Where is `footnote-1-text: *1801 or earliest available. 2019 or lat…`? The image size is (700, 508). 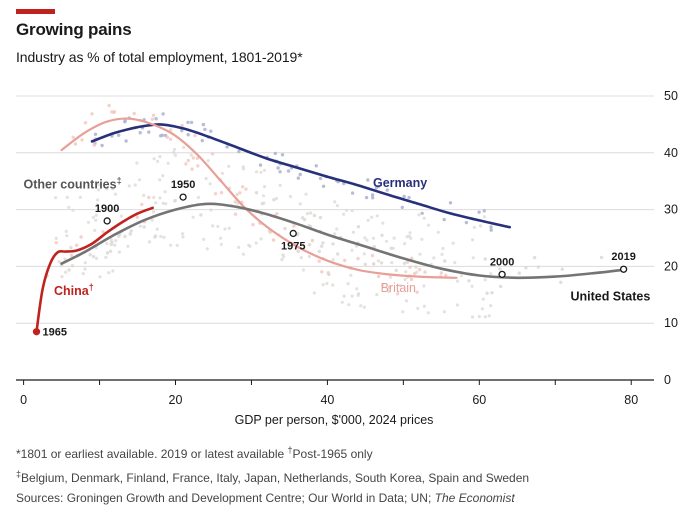 footnote-1-text: *1801 or earliest available. 2019 or lat… is located at coordinates (152, 454).